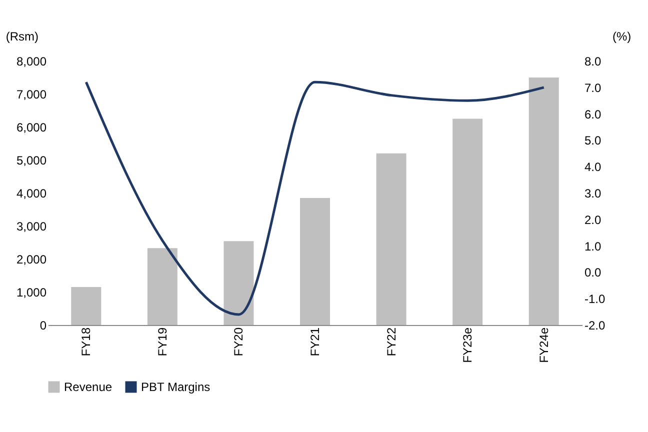 The image size is (648, 432). Describe the element at coordinates (593, 193) in the screenshot. I see `y2-tick-label: 3.0` at that location.